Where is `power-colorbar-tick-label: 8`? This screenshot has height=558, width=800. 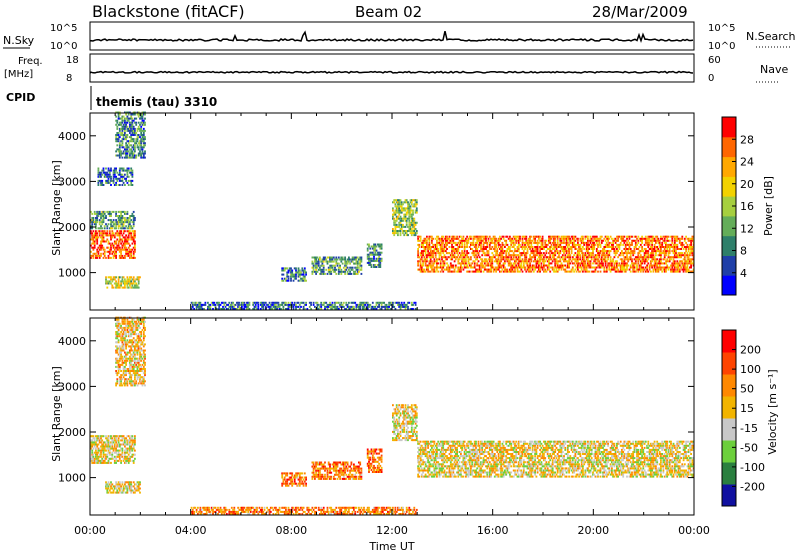 power-colorbar-tick-label: 8 is located at coordinates (743, 251).